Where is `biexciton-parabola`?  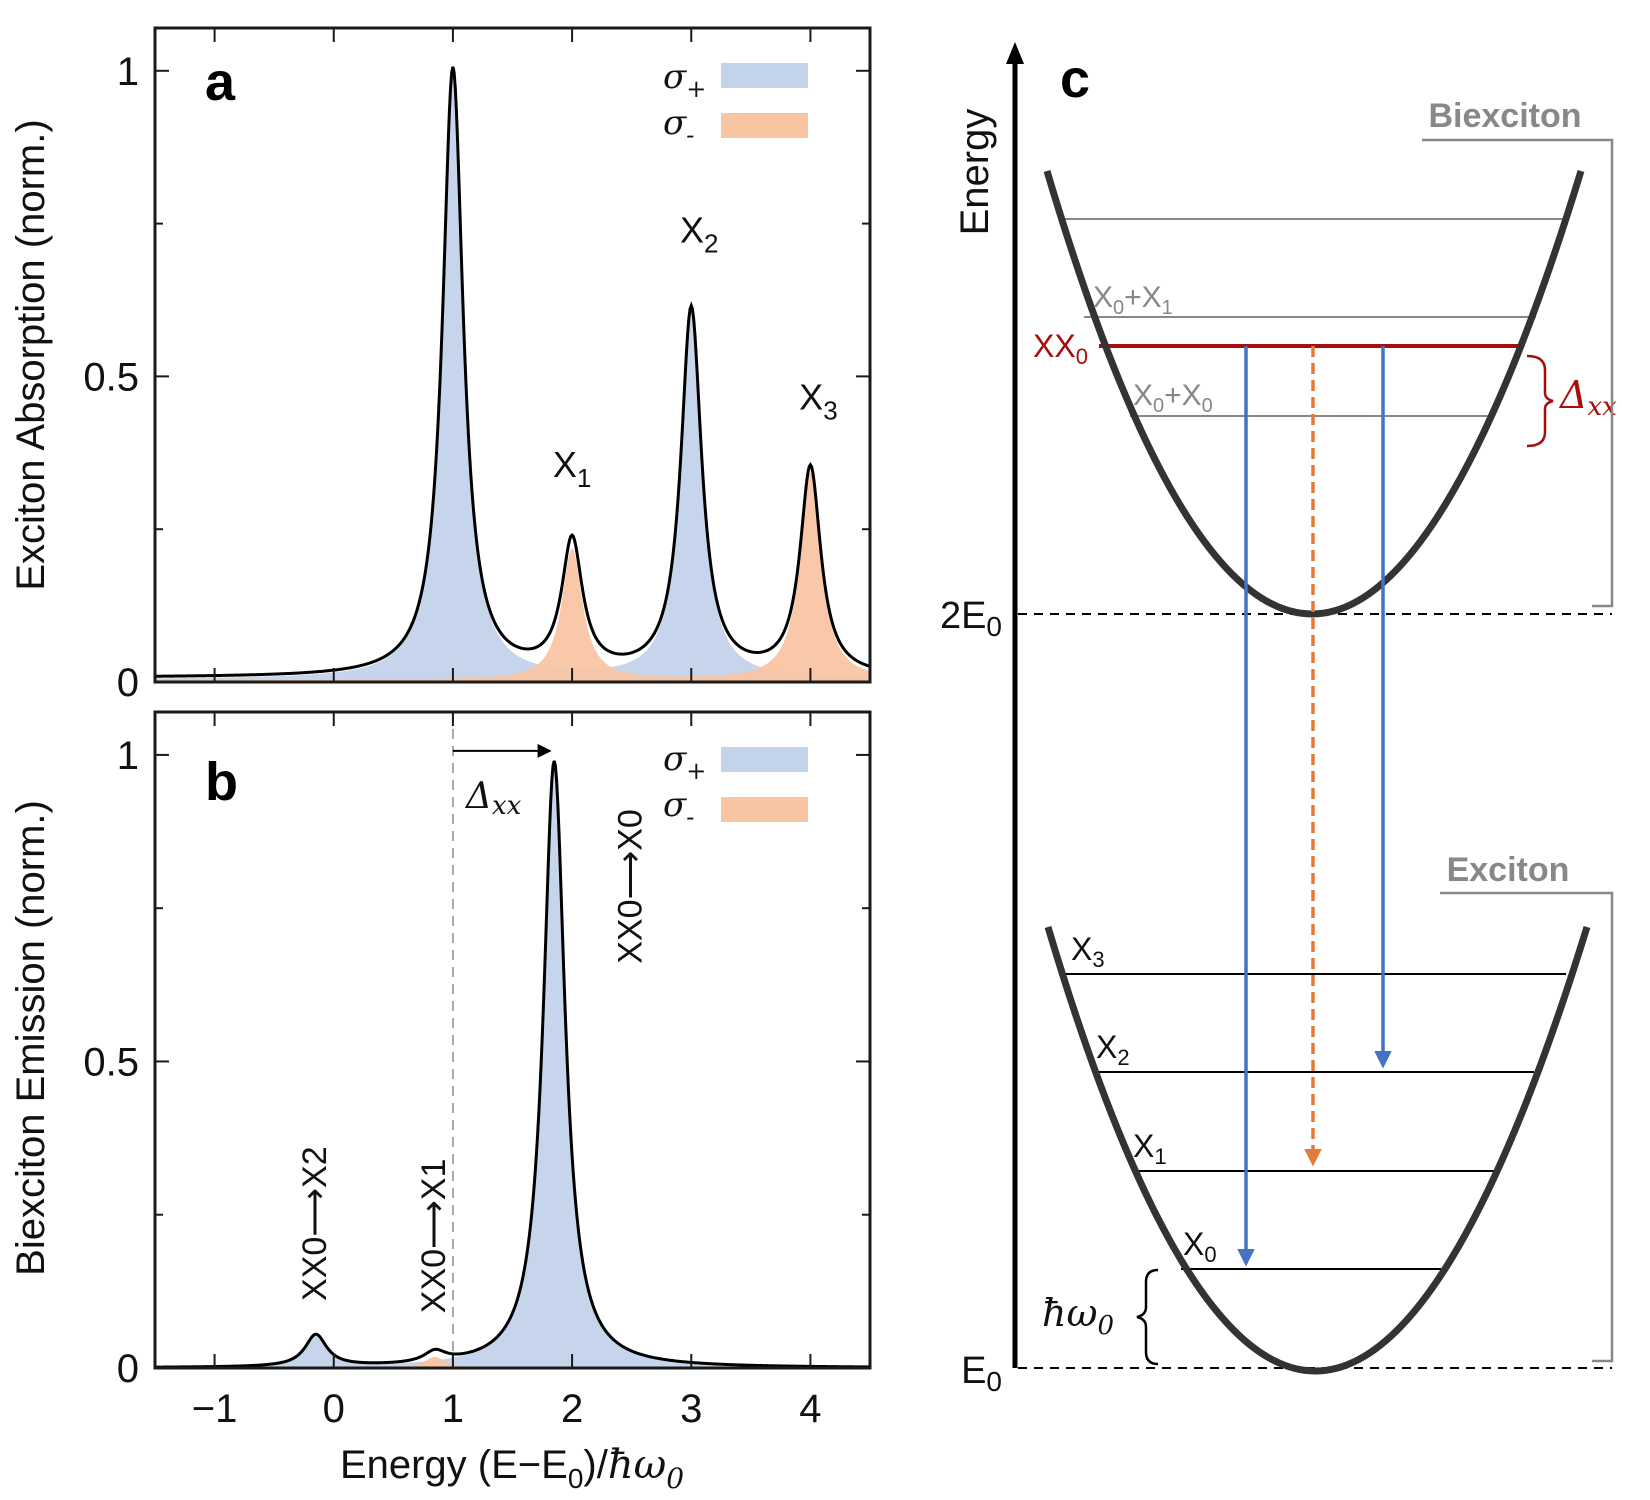 biexciton-parabola is located at coordinates (1314, 393).